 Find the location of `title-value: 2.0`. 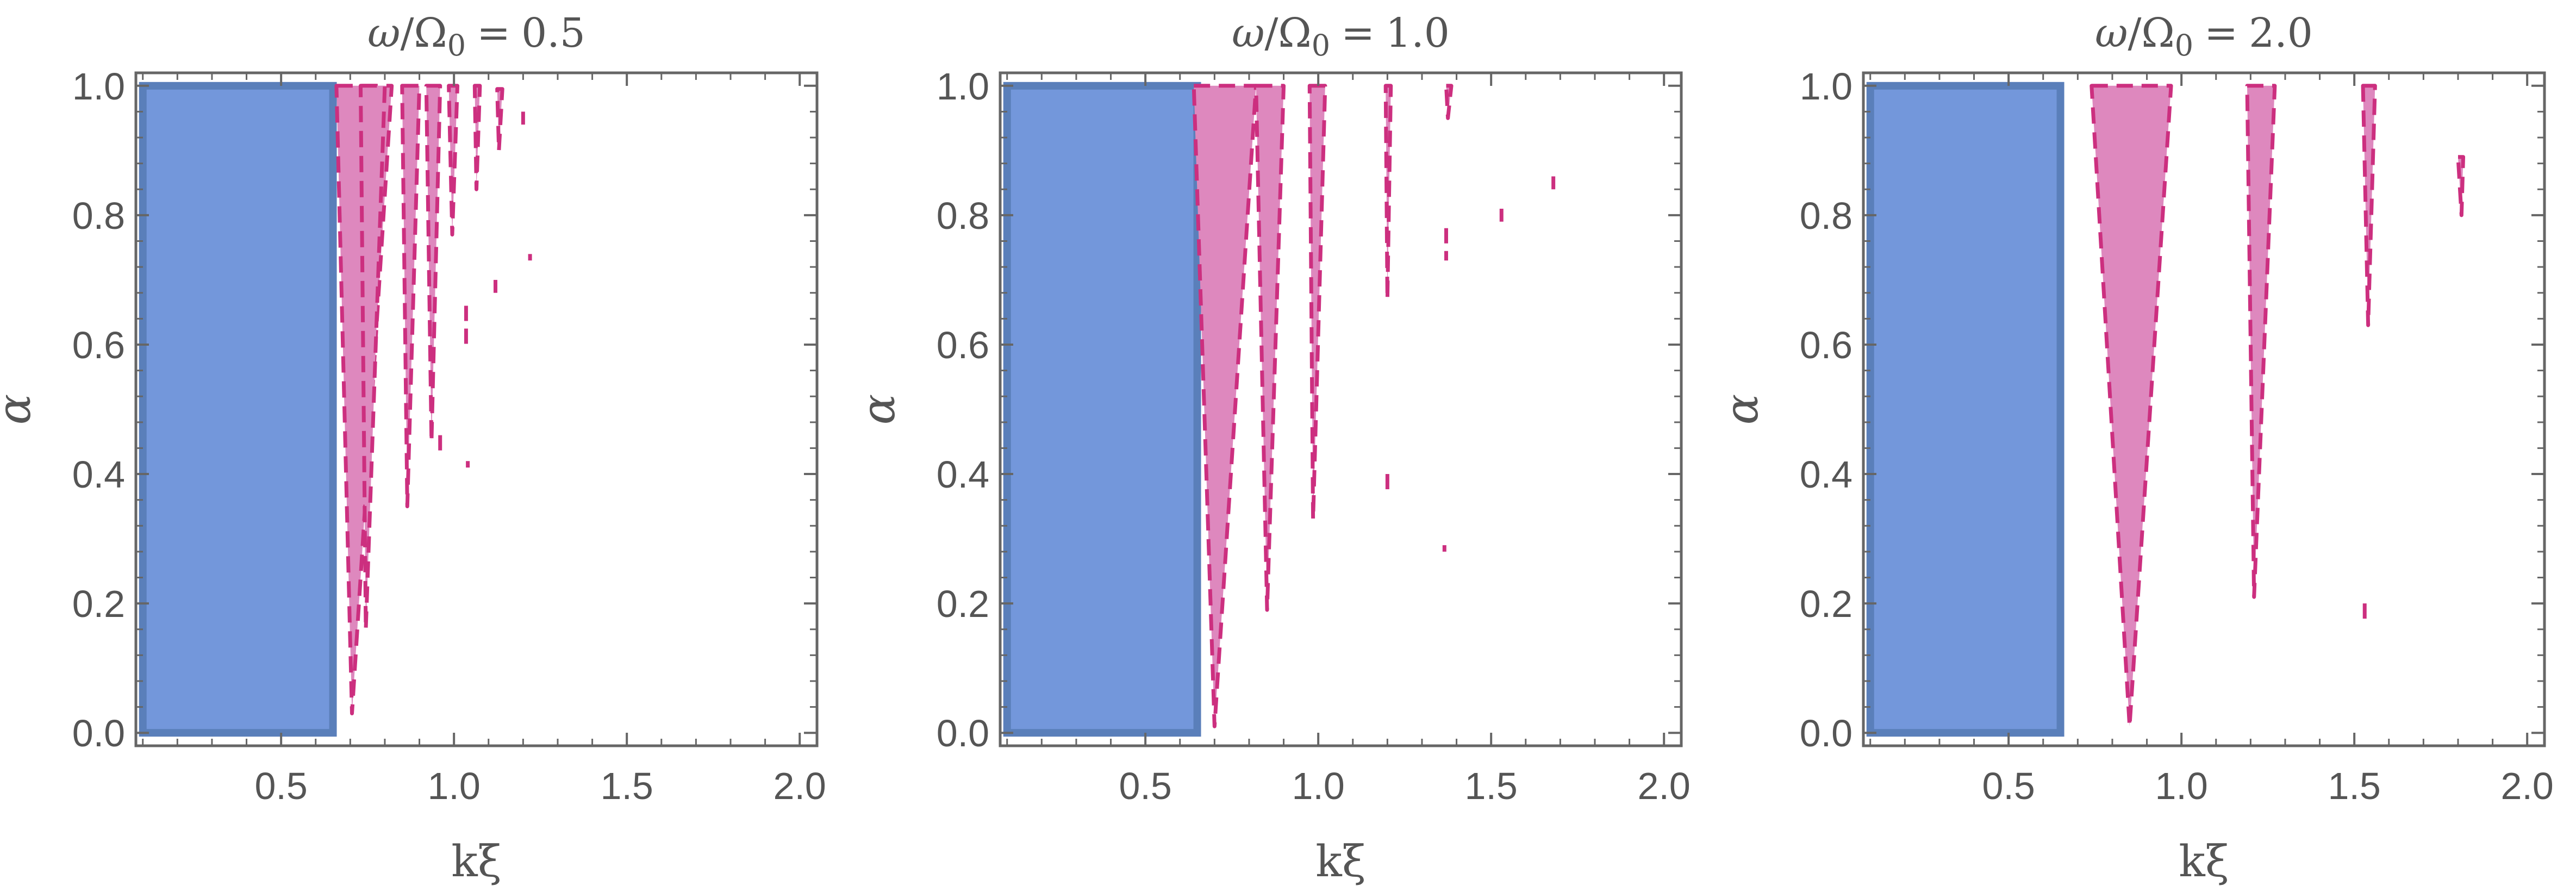

title-value: 2.0 is located at coordinates (2281, 33).